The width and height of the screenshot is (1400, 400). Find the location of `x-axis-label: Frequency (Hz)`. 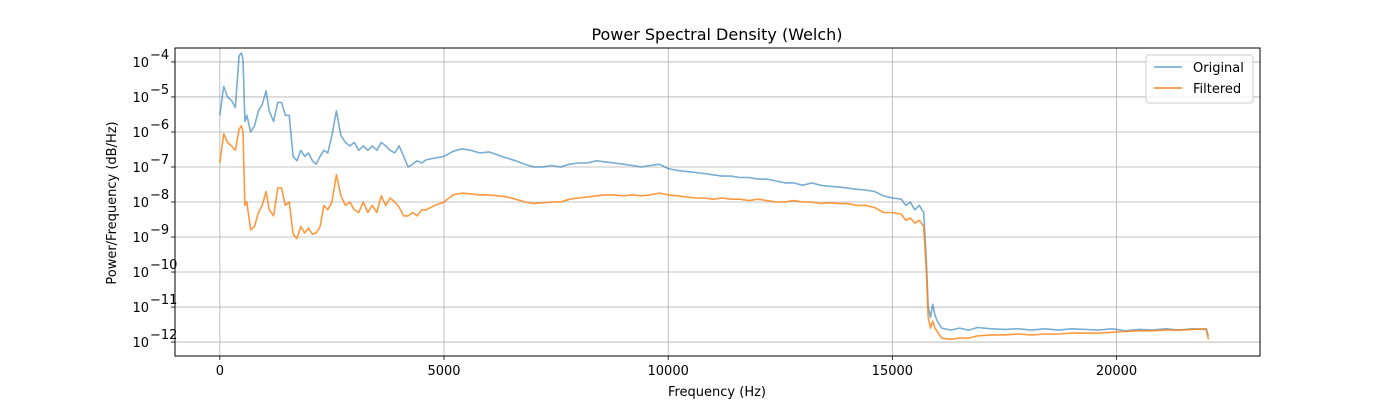

x-axis-label: Frequency (Hz) is located at coordinates (717, 392).